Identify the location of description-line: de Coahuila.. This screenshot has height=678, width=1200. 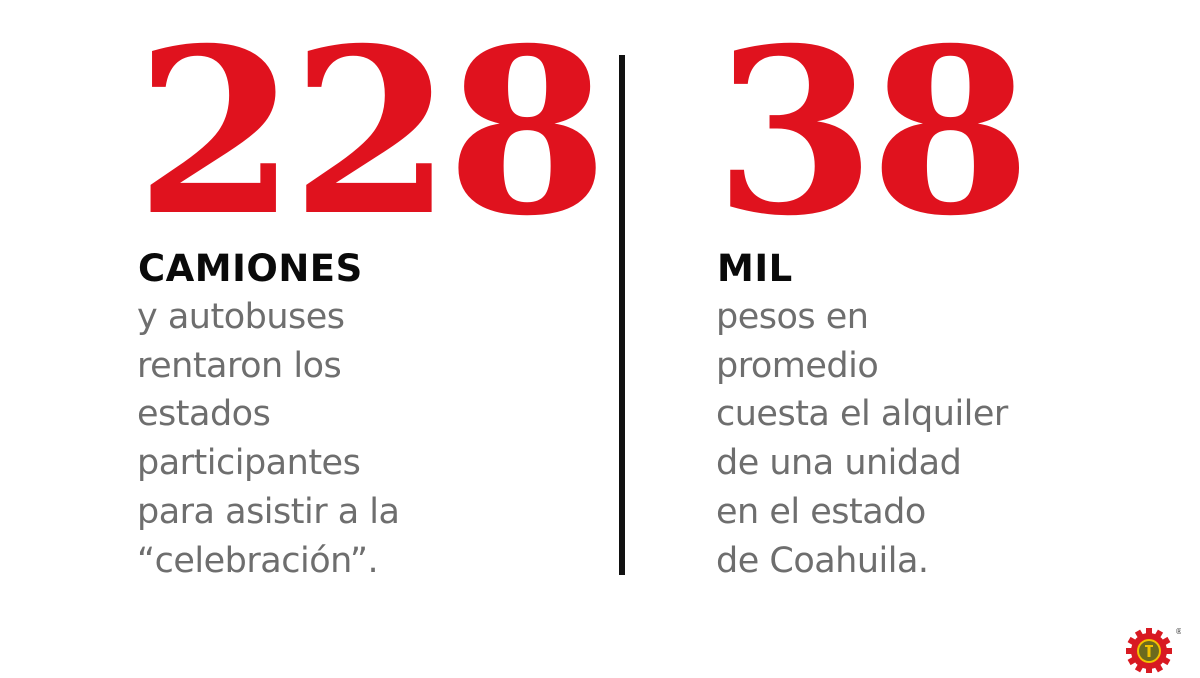
(822, 560).